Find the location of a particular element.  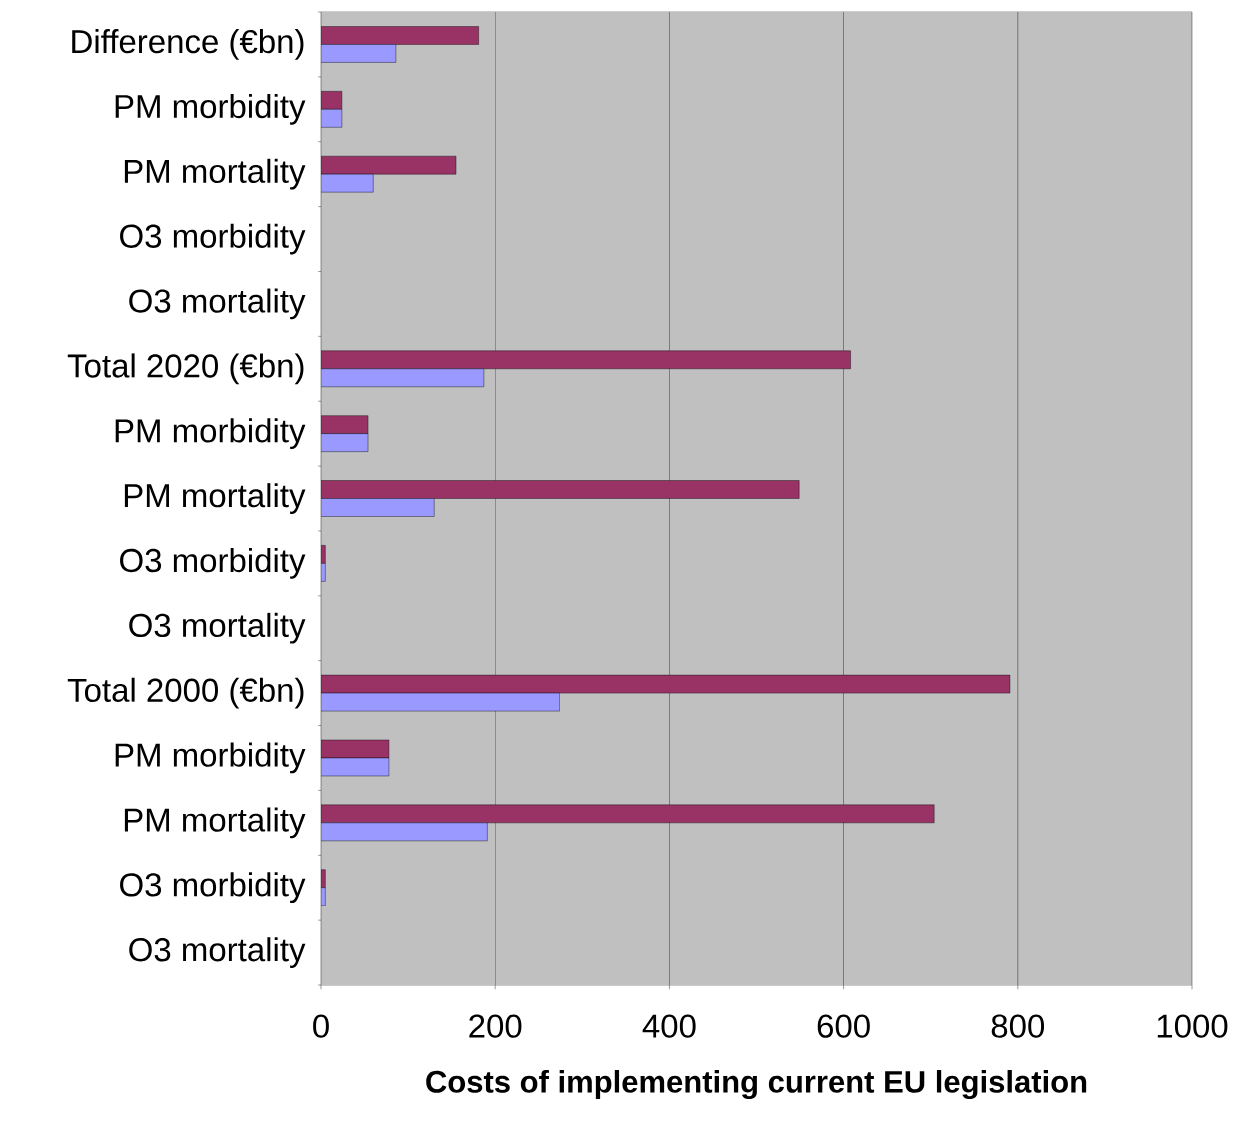

y-tick-label: Total 2020 (€bn) is located at coordinates (185, 369).